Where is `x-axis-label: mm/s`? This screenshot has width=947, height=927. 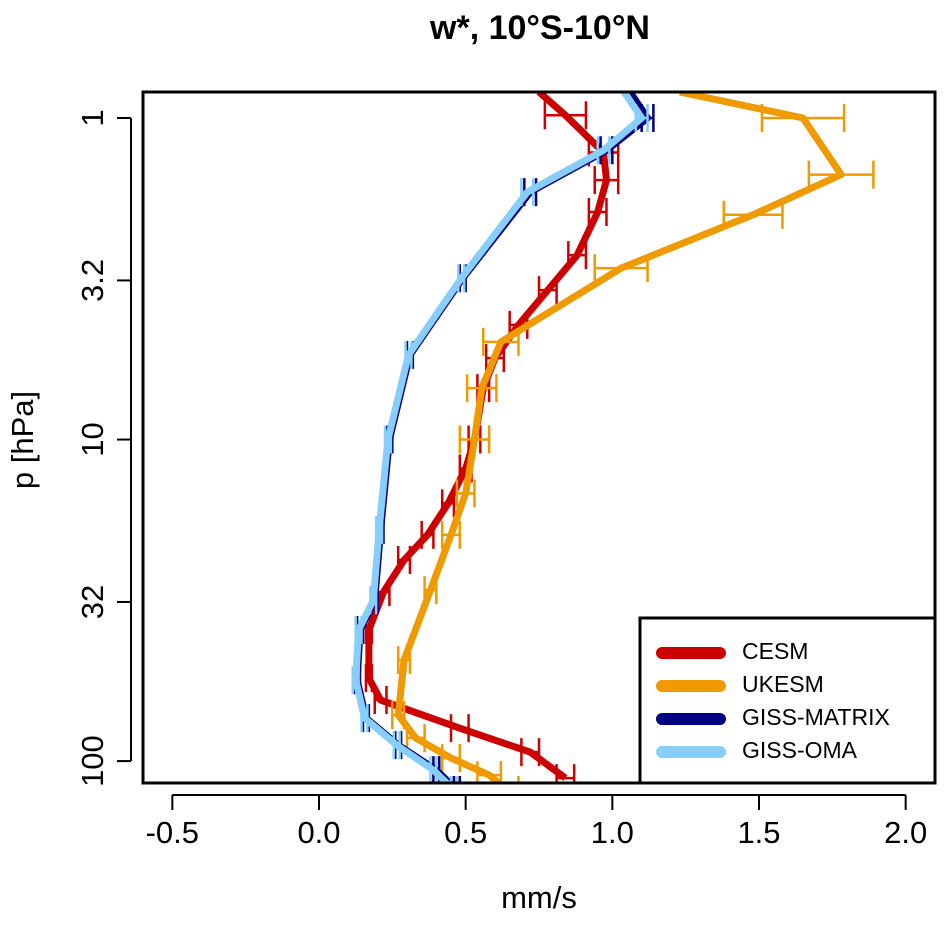
x-axis-label: mm/s is located at coordinates (539, 897).